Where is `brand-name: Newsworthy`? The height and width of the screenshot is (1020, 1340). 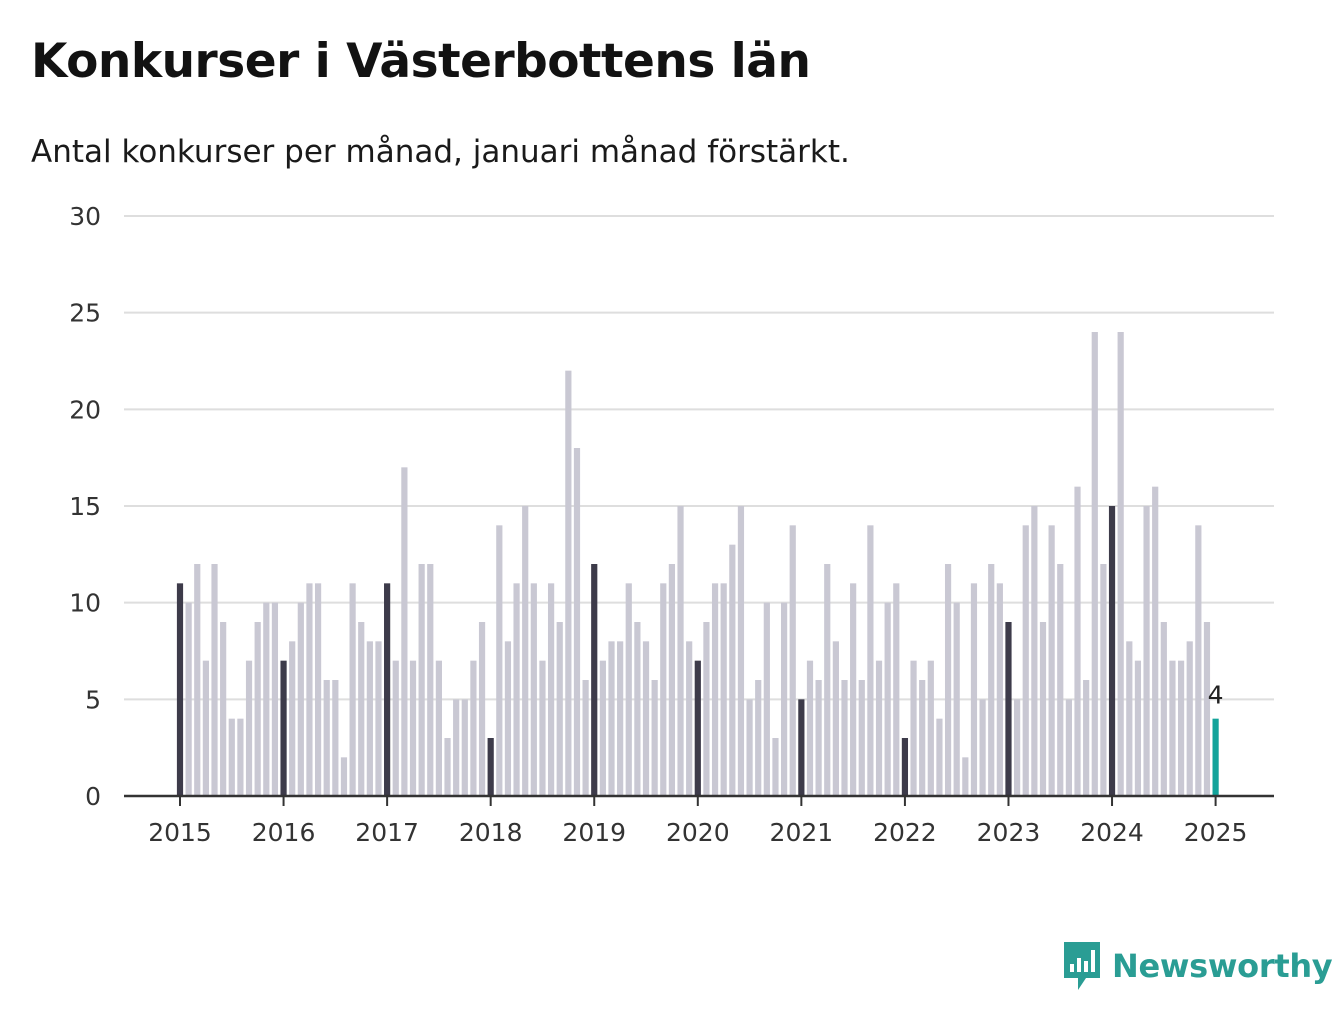
brand-name: Newsworthy is located at coordinates (1222, 966).